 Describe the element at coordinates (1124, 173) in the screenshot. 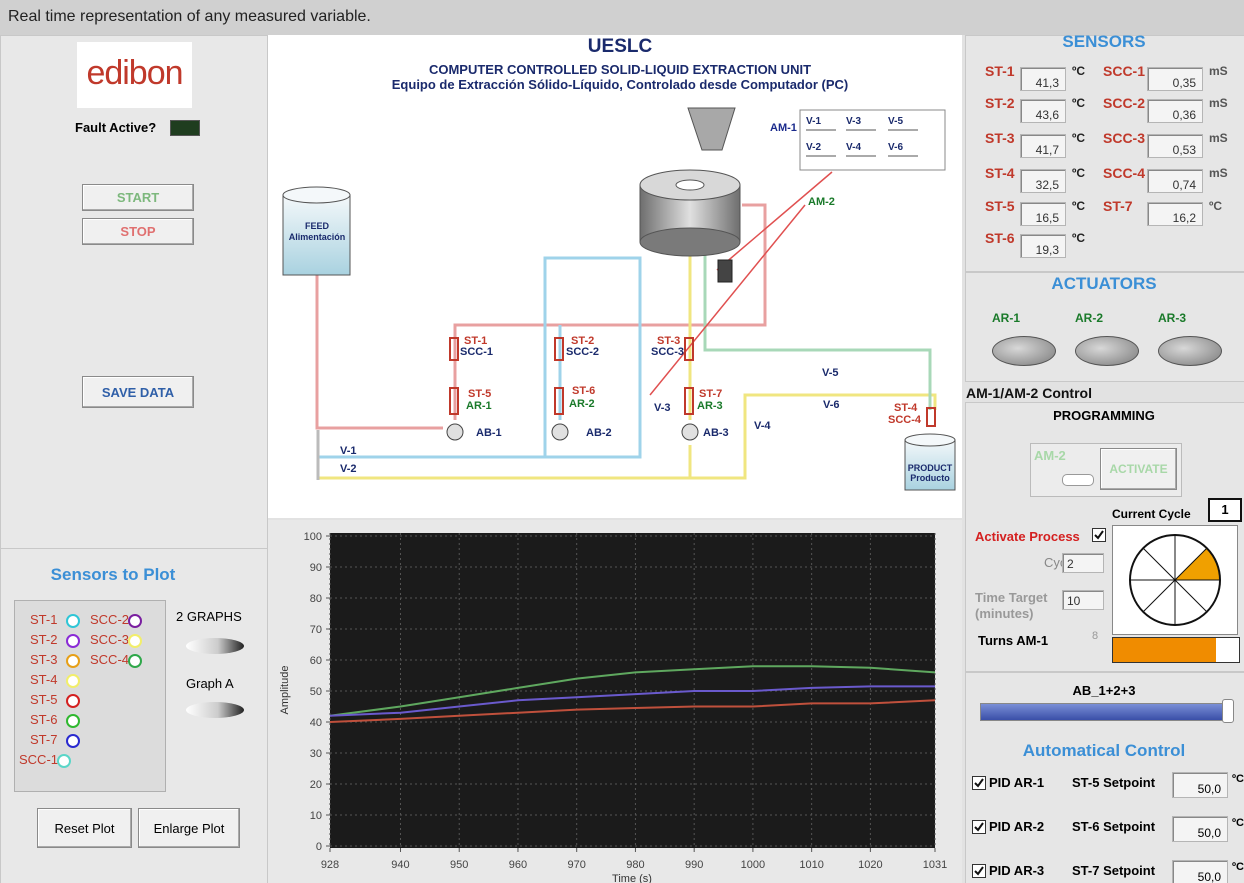

I see `reading-label: SCC-4` at that location.